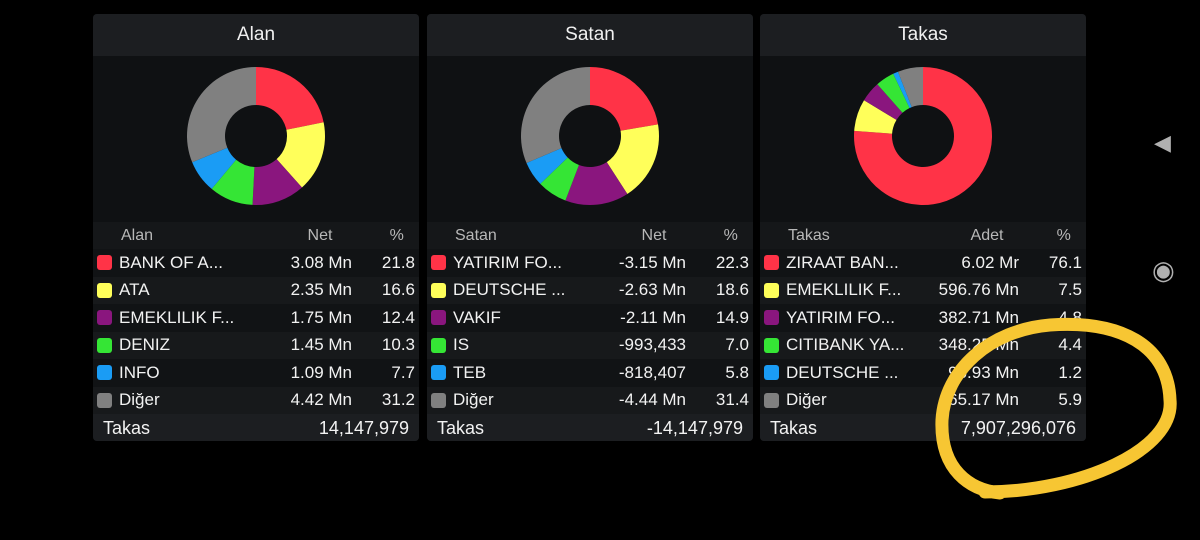 The image size is (1200, 540). I want to click on header-value: Net, so click(320, 235).